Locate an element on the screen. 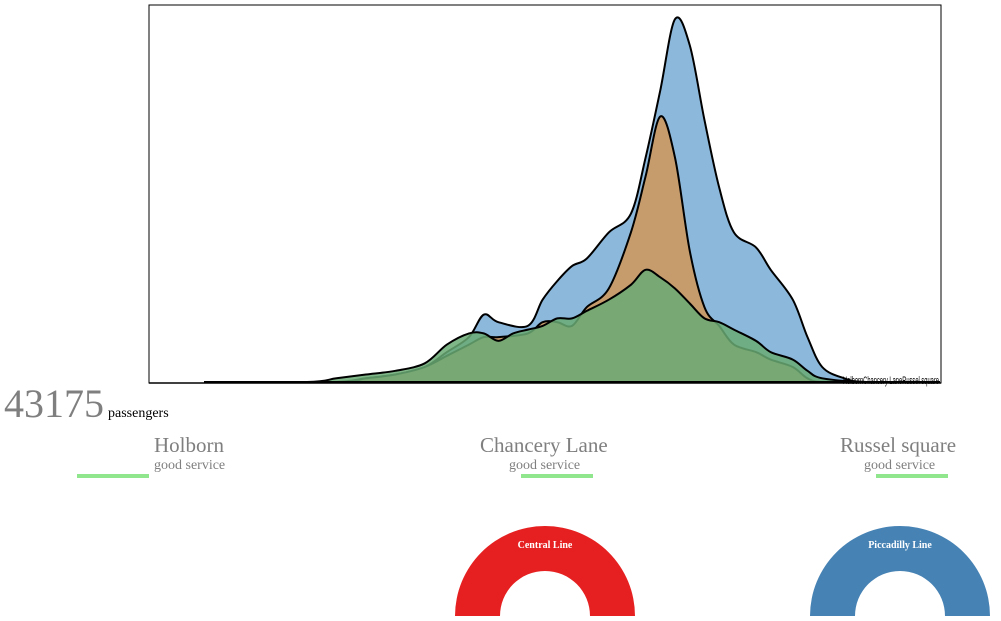 This screenshot has height=621, width=1001. gauge-piccadilly-line-label: Piccadilly Line is located at coordinates (900, 545).